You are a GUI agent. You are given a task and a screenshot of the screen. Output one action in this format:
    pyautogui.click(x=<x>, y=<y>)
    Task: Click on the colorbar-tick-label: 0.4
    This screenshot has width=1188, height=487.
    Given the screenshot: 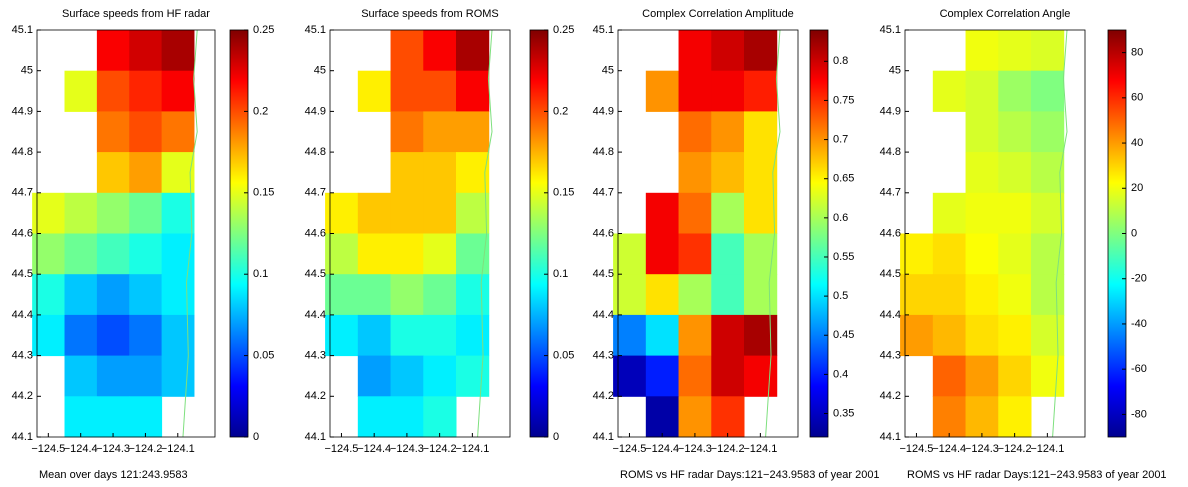 What is the action you would take?
    pyautogui.click(x=840, y=374)
    